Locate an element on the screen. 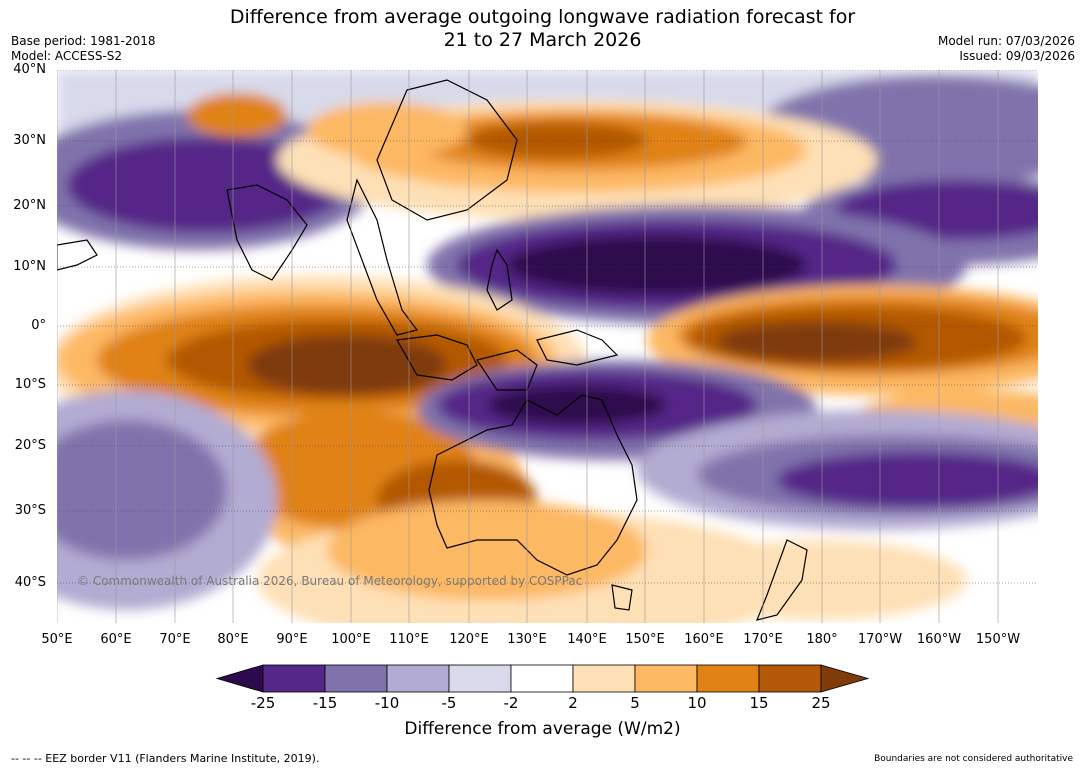 The width and height of the screenshot is (1085, 770). lon-label: 180° is located at coordinates (822, 639).